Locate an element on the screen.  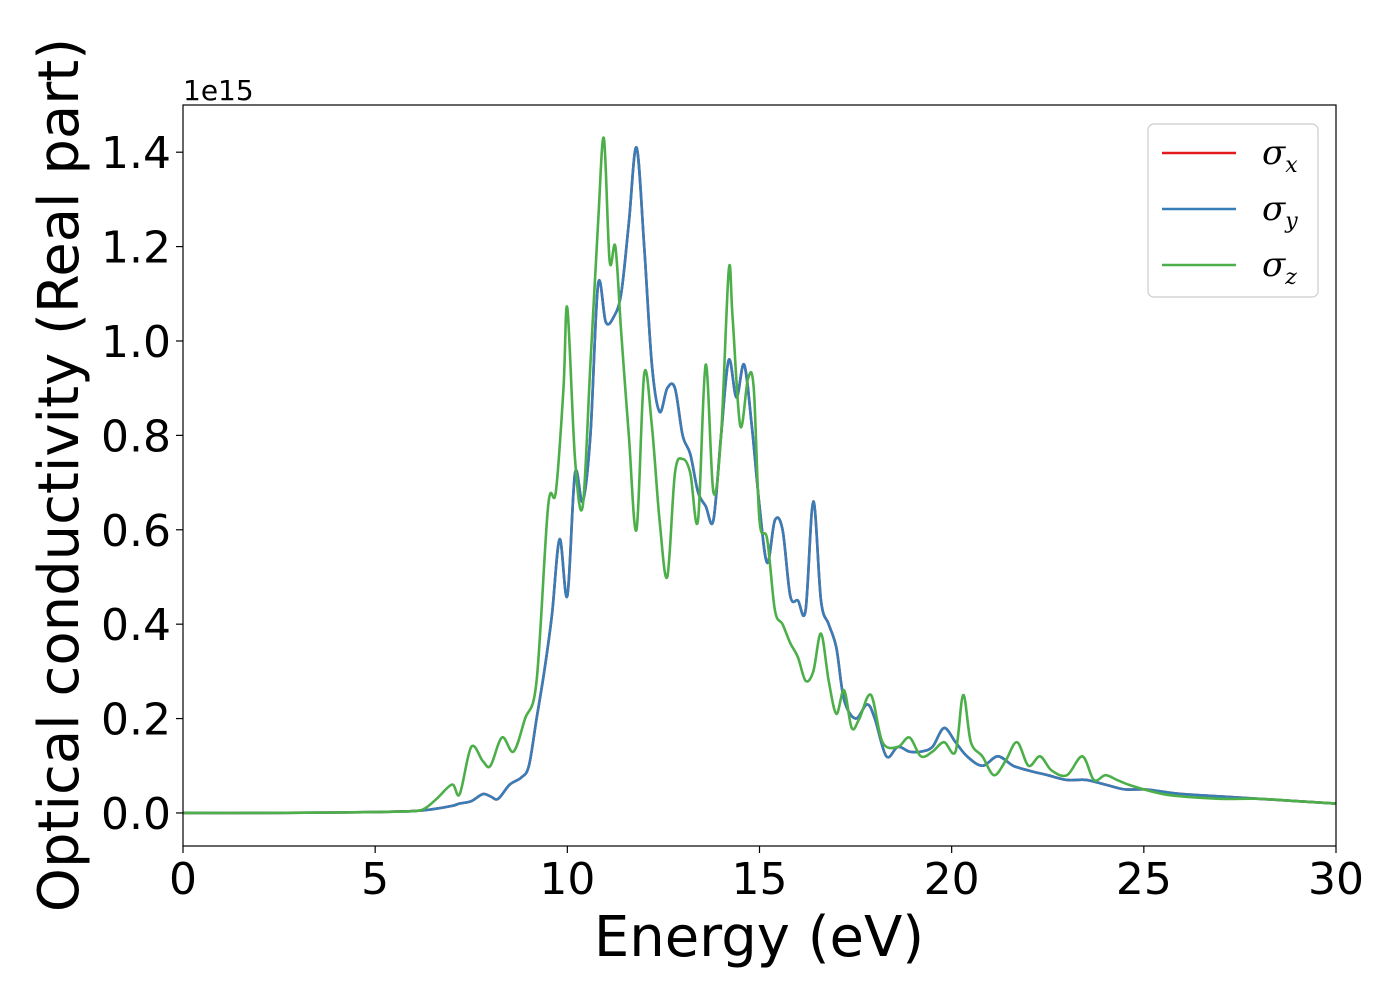
x-tick-label: 20 is located at coordinates (952, 879).